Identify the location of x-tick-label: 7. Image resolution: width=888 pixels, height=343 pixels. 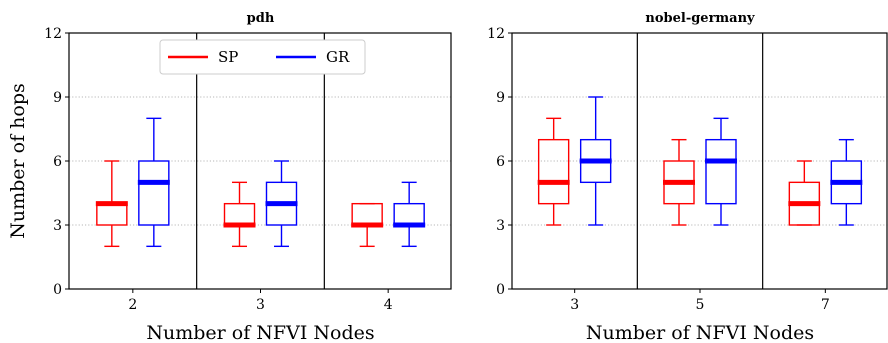
(825, 305).